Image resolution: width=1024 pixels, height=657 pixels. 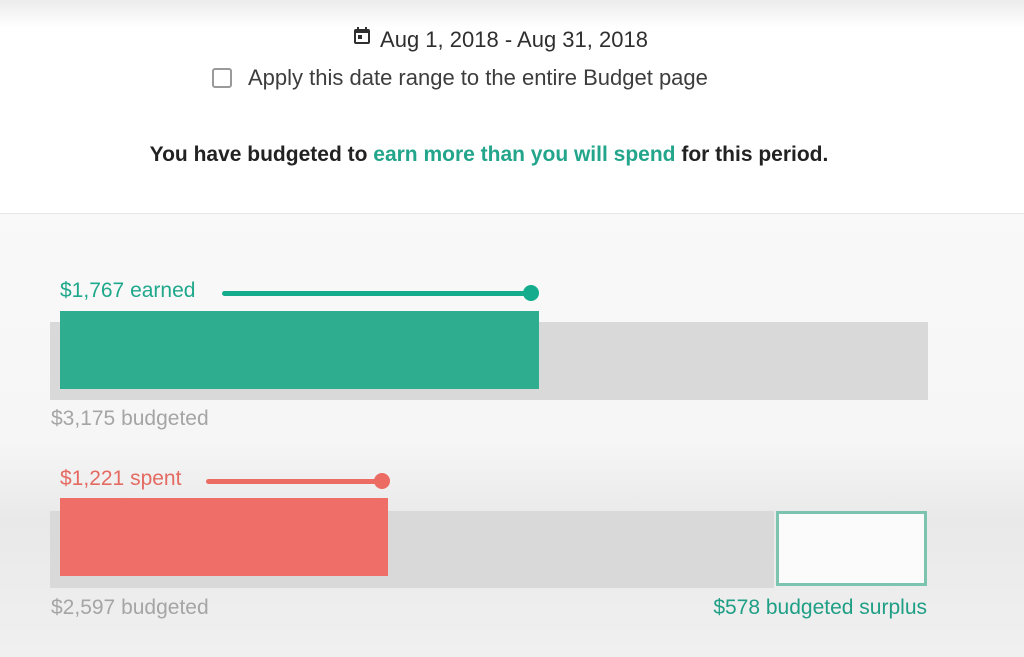 What do you see at coordinates (820, 607) in the screenshot?
I see `budgeted-surplus-label: $578 budgeted surplus` at bounding box center [820, 607].